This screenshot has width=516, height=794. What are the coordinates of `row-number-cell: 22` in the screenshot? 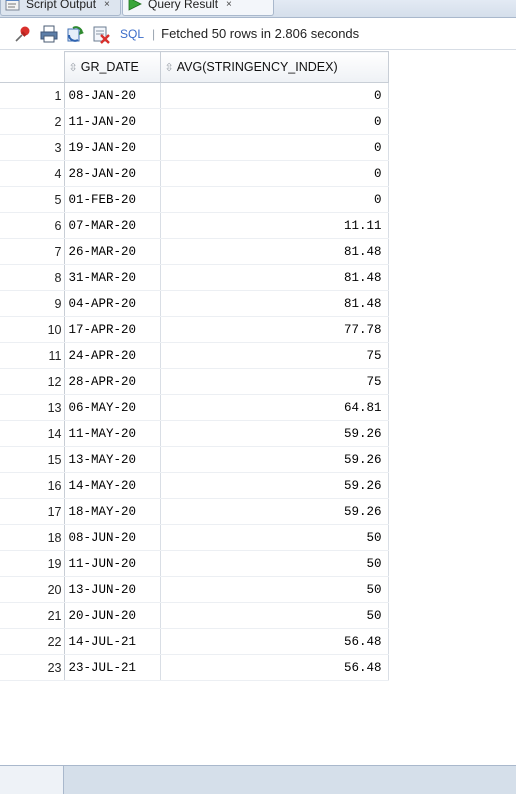 It's located at (32, 641).